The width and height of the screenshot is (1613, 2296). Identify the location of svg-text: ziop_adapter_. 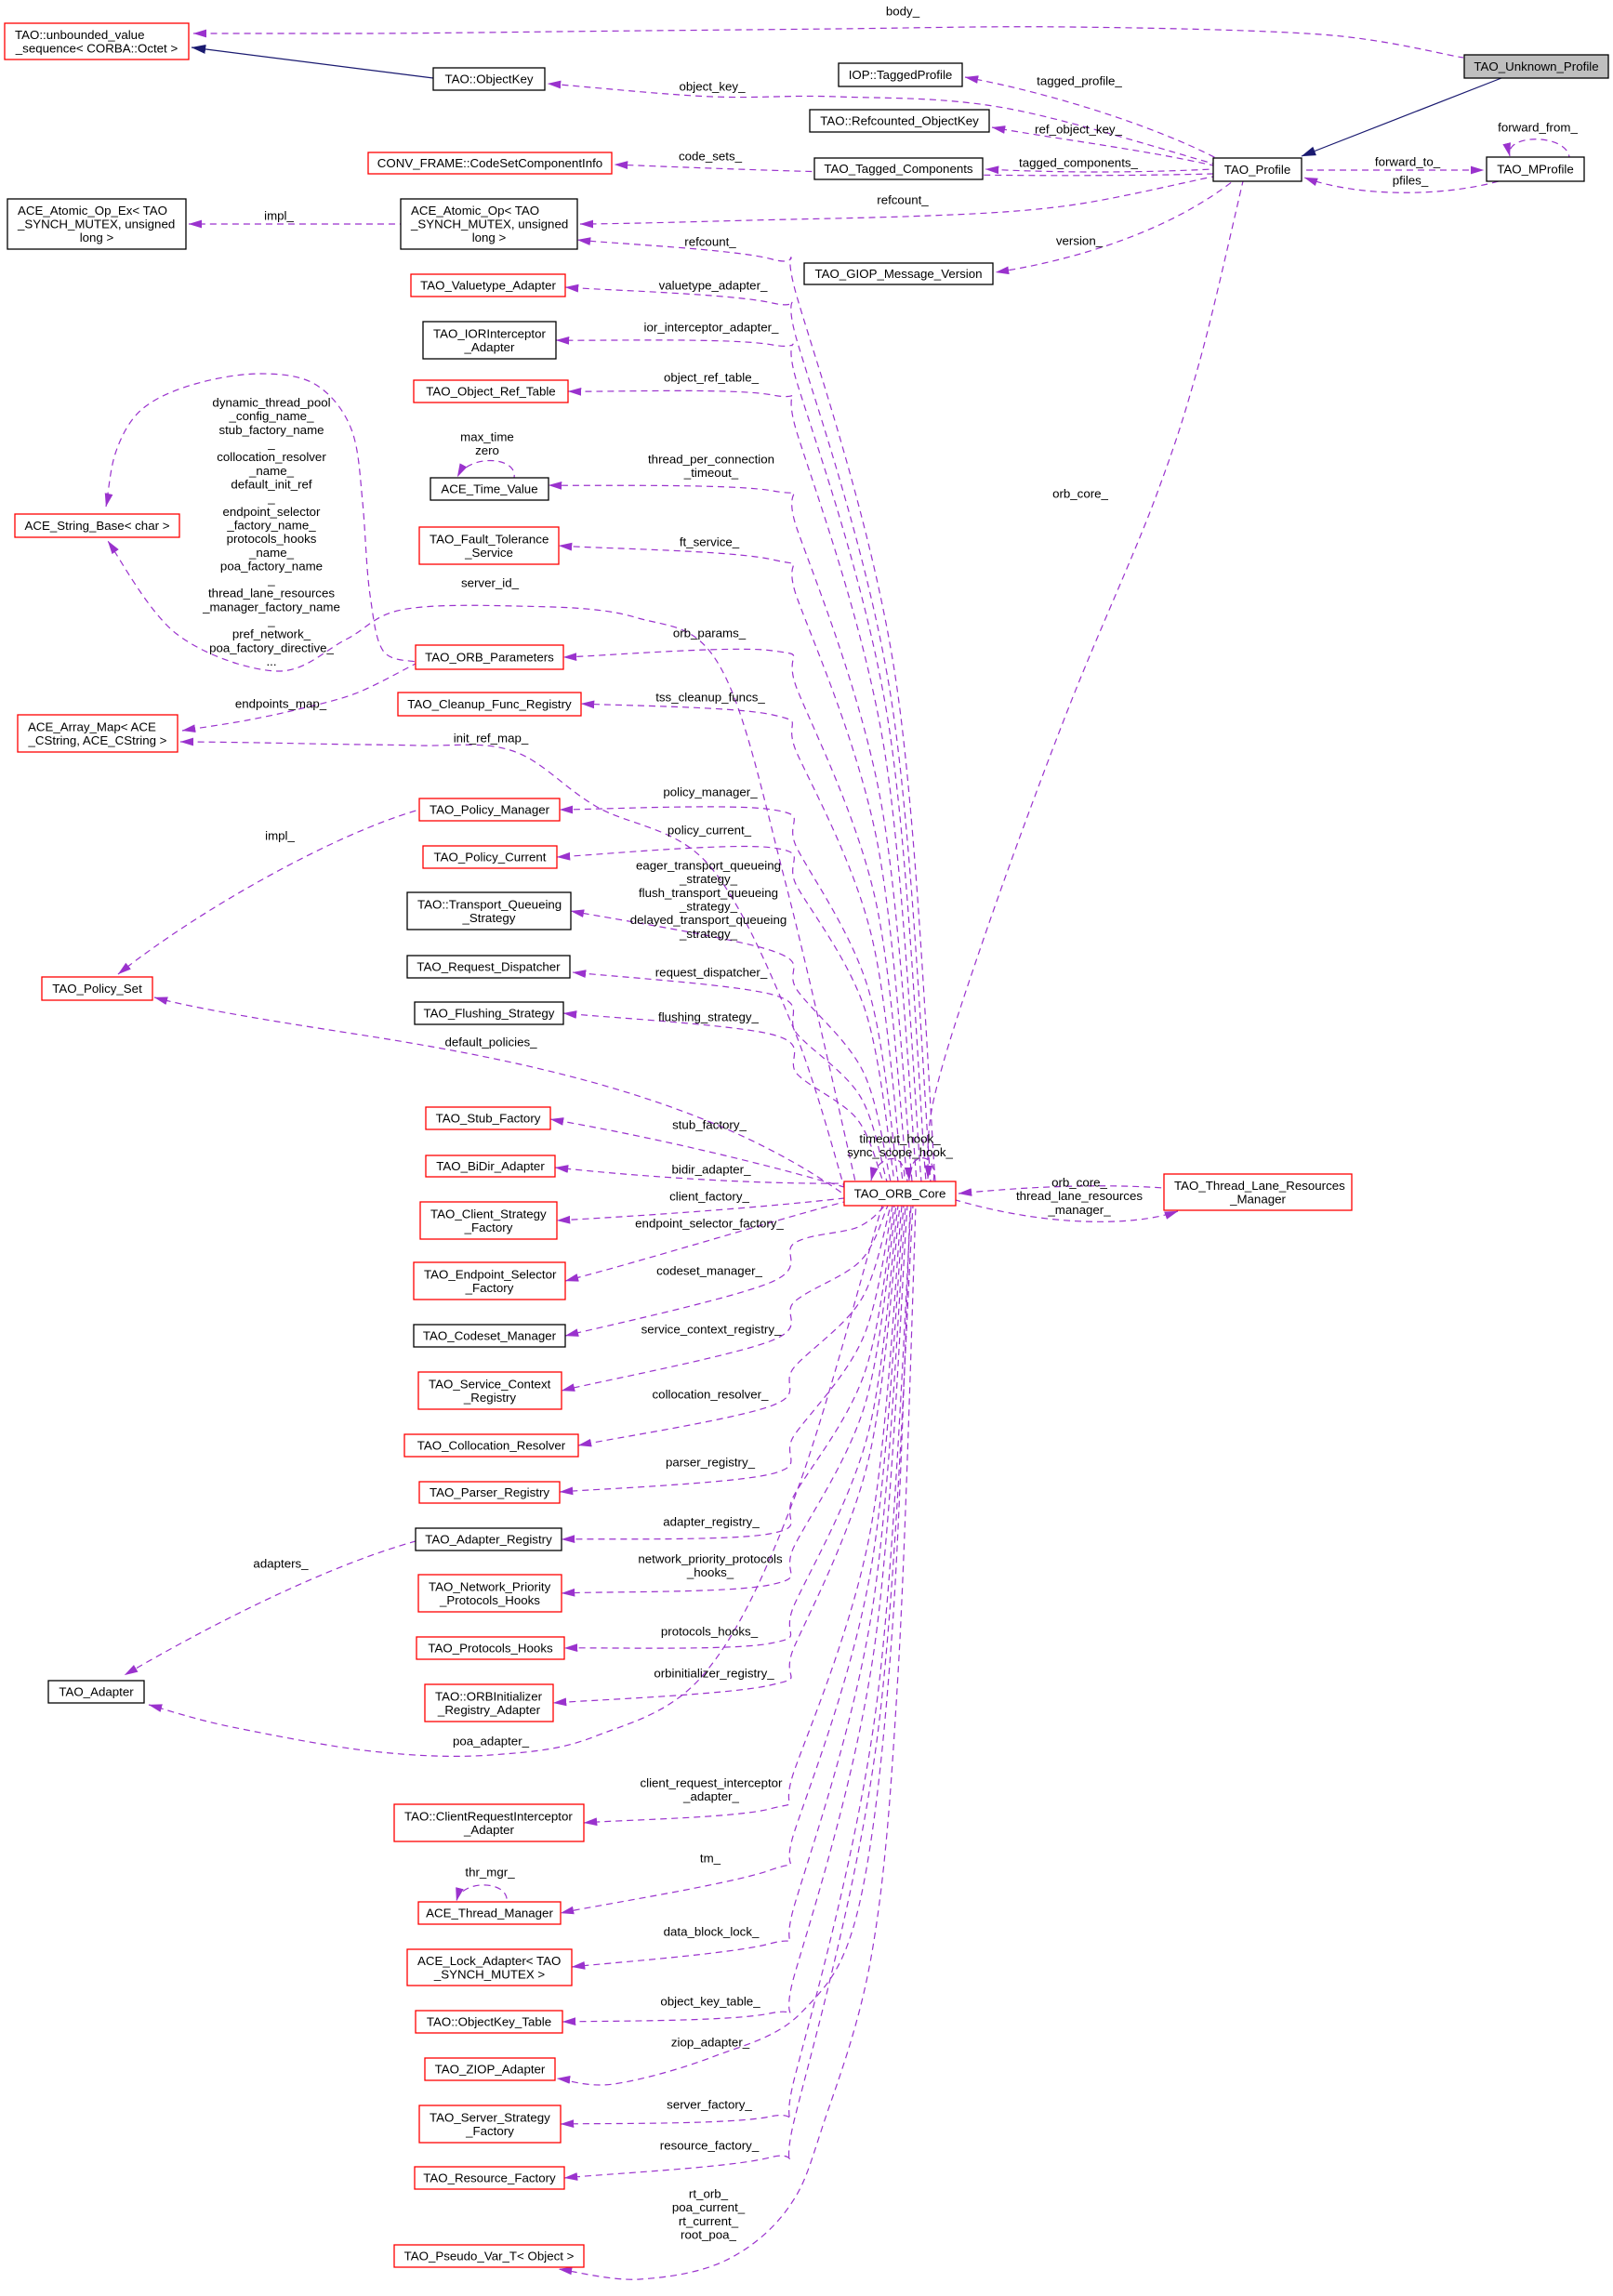
(710, 2043).